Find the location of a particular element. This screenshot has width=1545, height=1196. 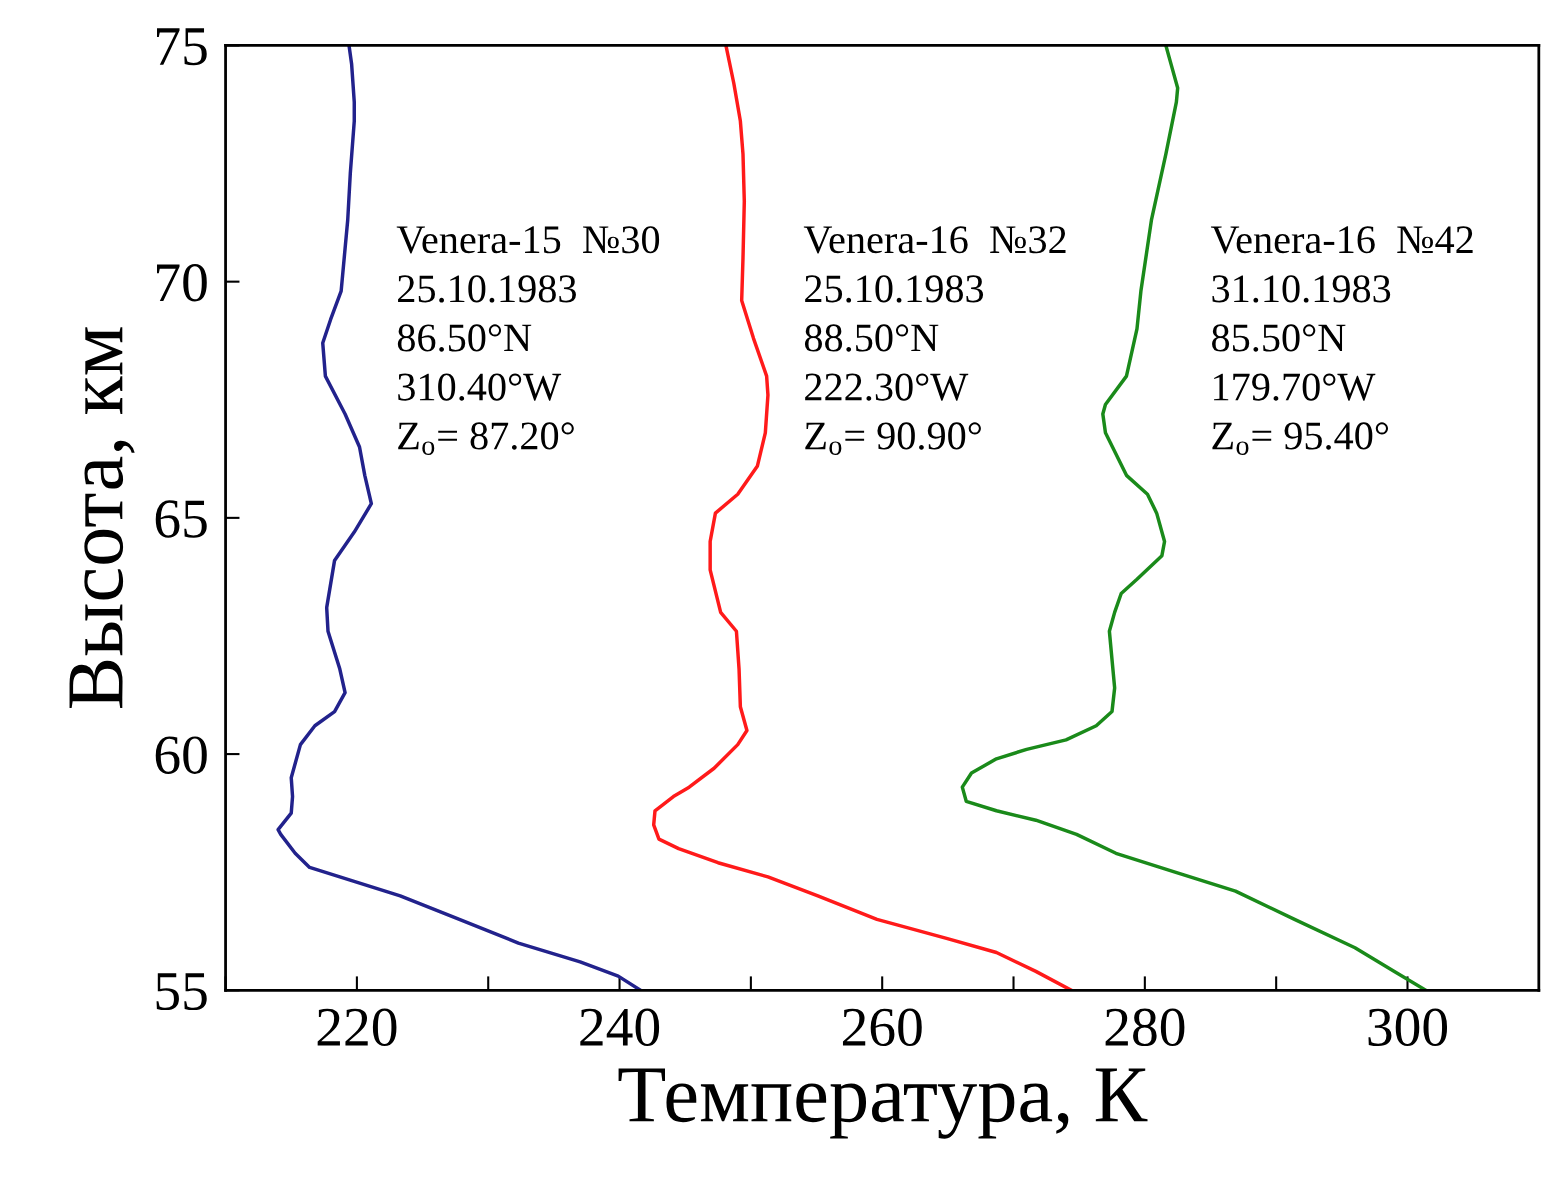

x-tick-label: 220 is located at coordinates (357, 1027).